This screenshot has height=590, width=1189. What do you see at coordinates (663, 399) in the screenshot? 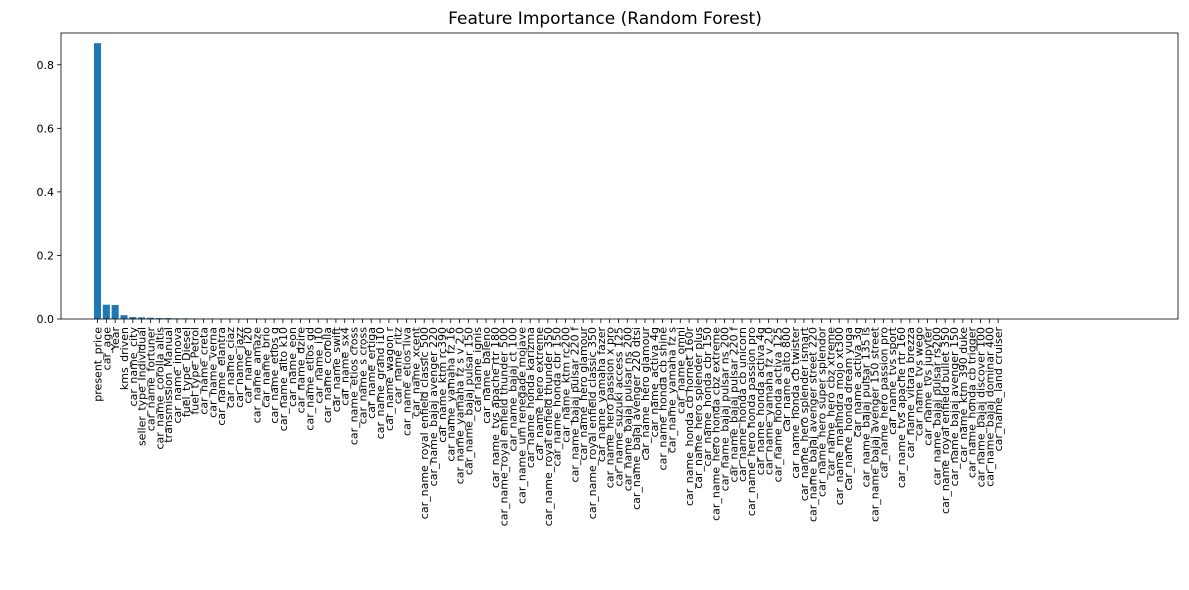
I see `x-tick-label: car_name_honda cb shine` at bounding box center [663, 399].